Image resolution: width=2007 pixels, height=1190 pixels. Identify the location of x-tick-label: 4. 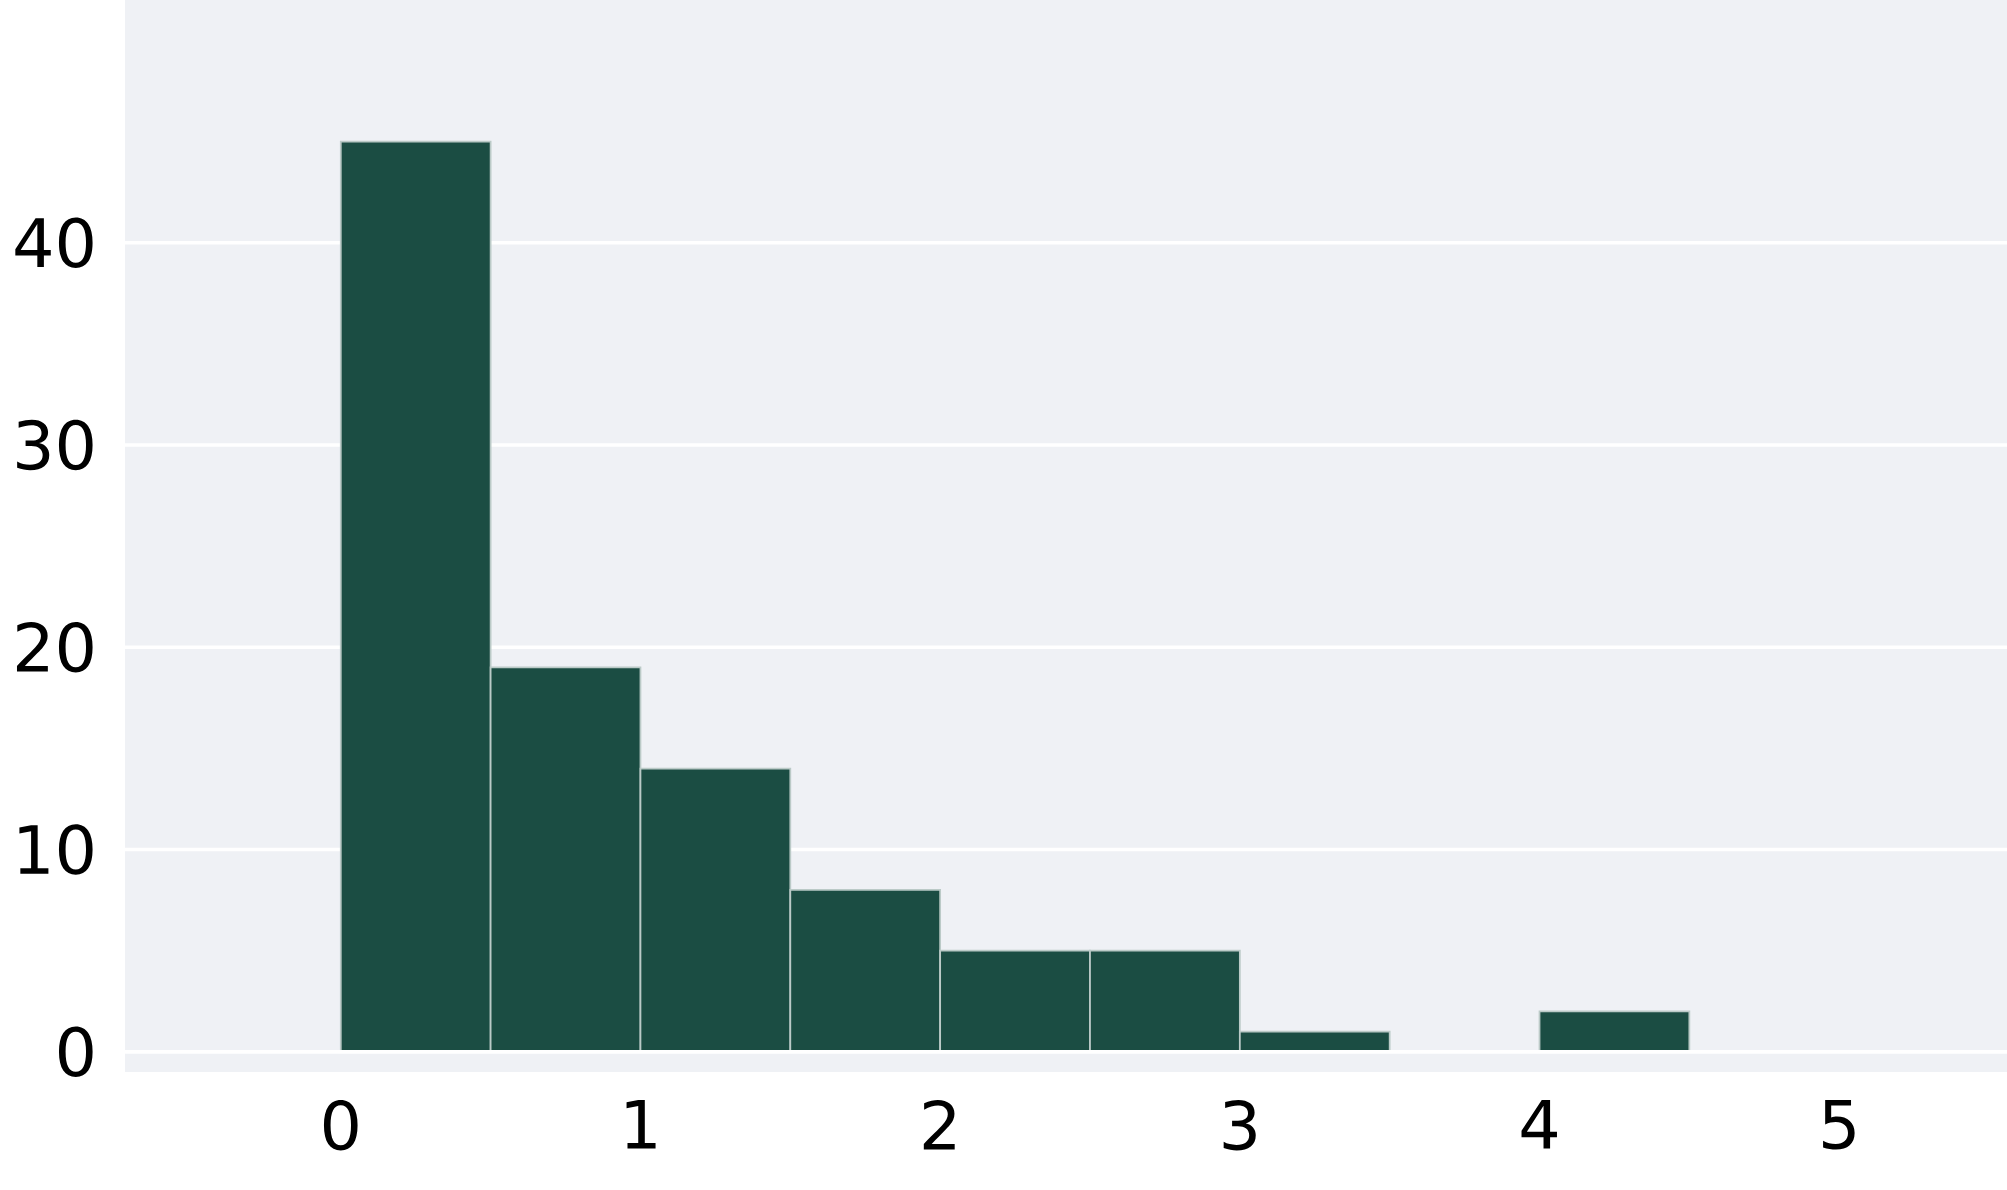
(1539, 1124).